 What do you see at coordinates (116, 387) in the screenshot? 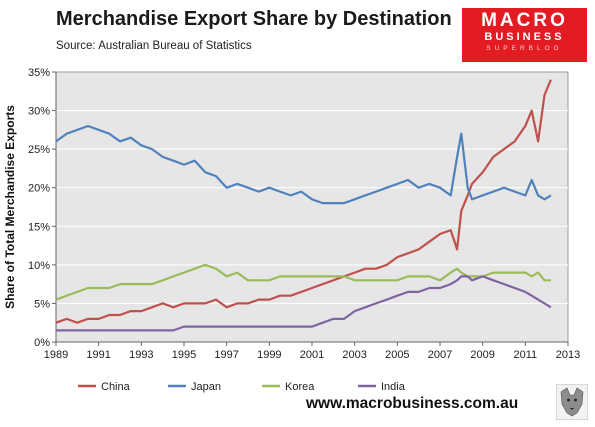
I see `legend-label-china: China` at bounding box center [116, 387].